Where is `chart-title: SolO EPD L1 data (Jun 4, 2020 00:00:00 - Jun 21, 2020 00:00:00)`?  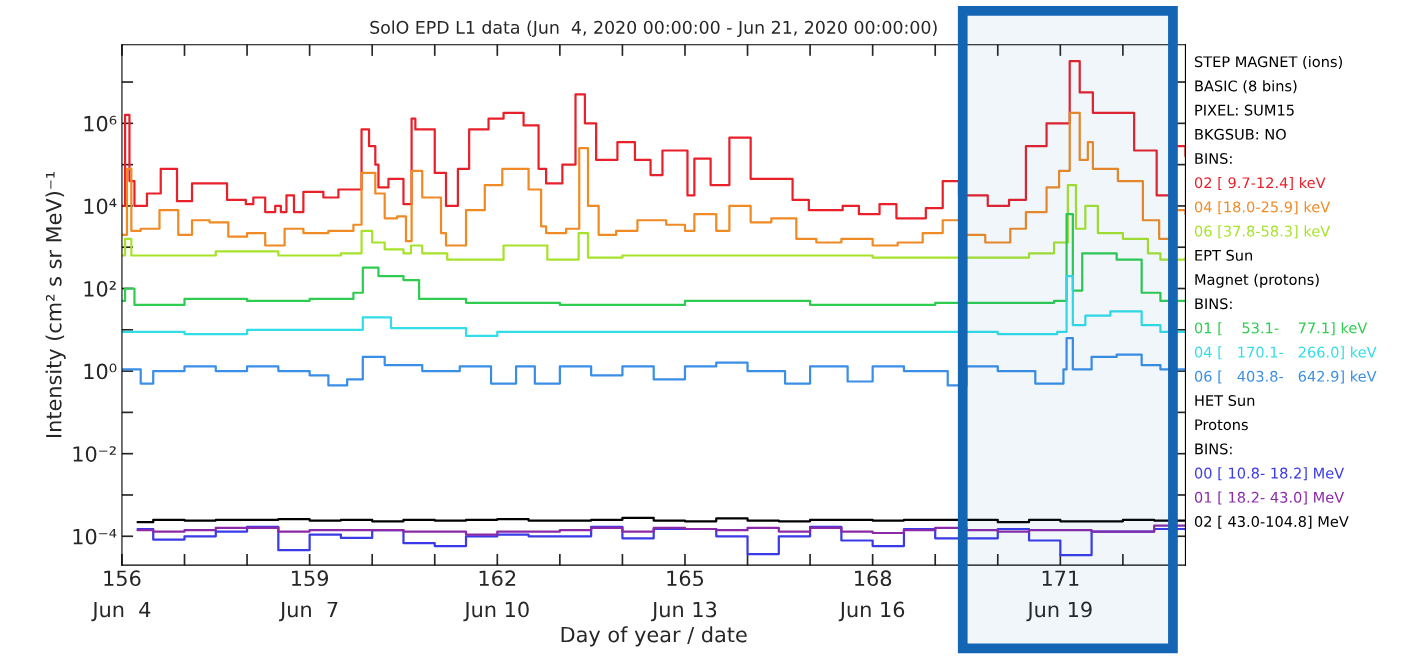 chart-title: SolO EPD L1 data (Jun 4, 2020 00:00:00 - Jun 21, 2020 00:00:00) is located at coordinates (653, 29).